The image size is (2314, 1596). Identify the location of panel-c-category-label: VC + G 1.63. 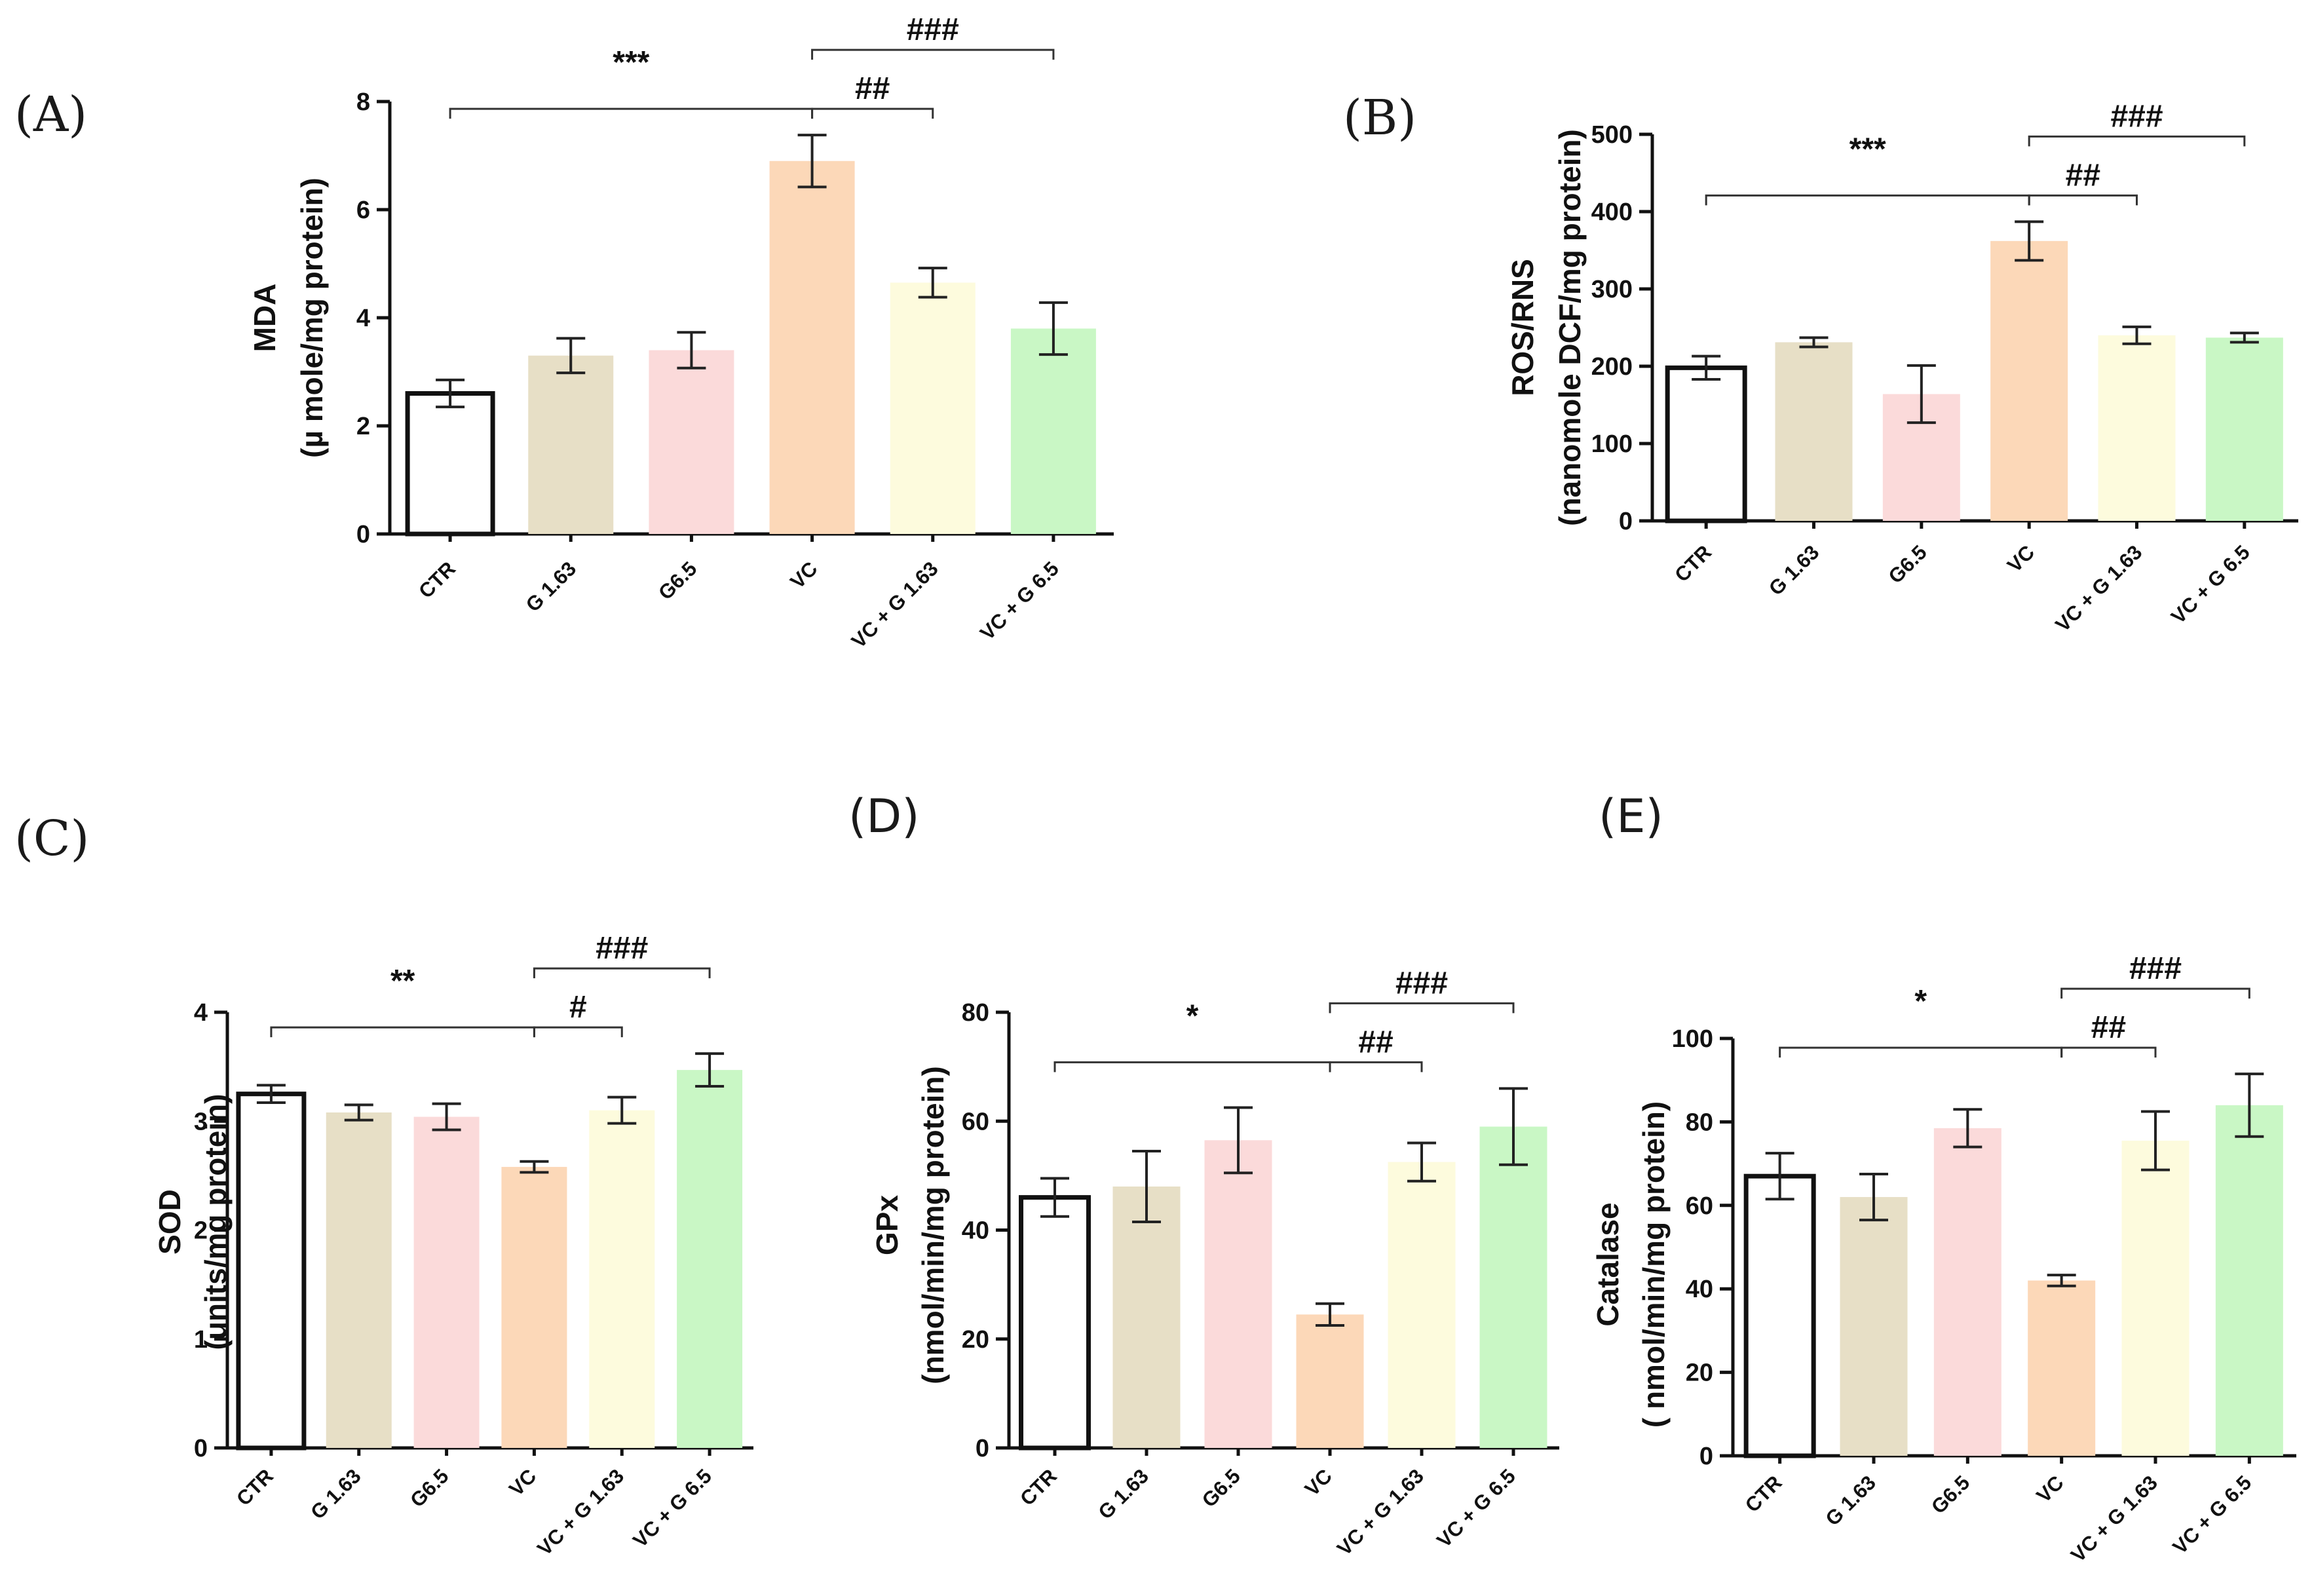
(580, 1512).